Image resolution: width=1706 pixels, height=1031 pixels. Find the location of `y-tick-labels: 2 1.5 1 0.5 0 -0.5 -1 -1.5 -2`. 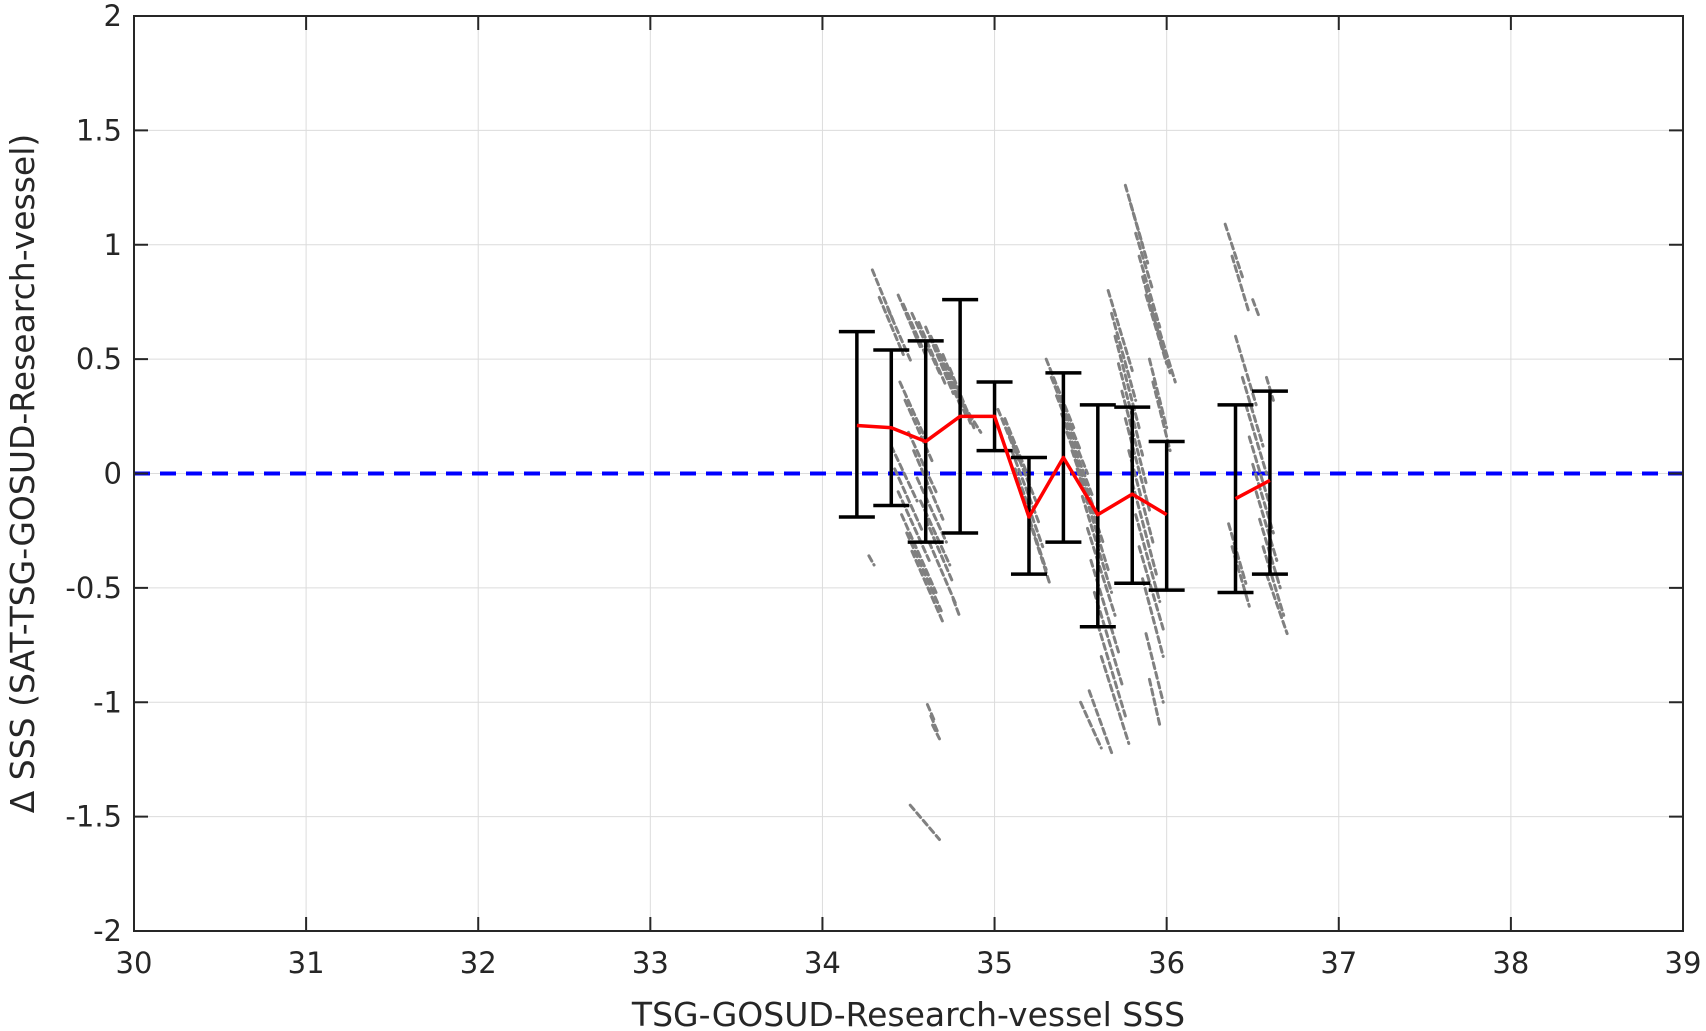

y-tick-labels: 2 1.5 1 0.5 0 -0.5 -1 -1.5 -2 is located at coordinates (93, 474).